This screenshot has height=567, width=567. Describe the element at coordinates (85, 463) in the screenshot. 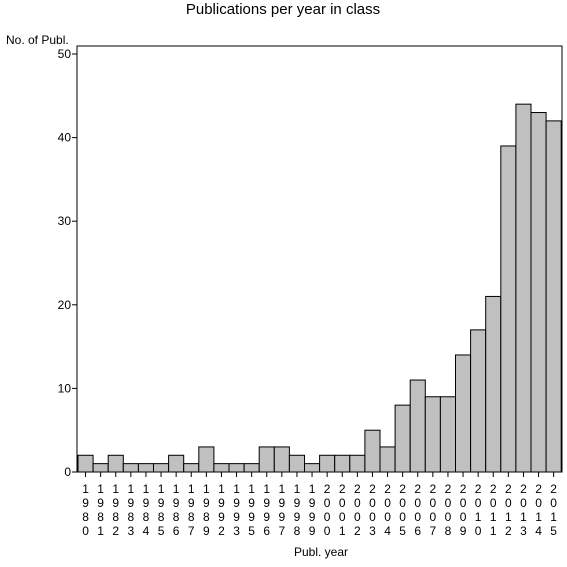

I see `bar-1980` at that location.